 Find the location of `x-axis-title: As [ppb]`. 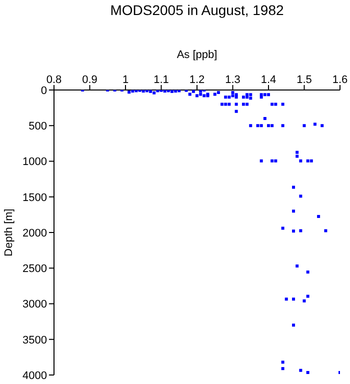

x-axis-title: As [ppb] is located at coordinates (197, 54).